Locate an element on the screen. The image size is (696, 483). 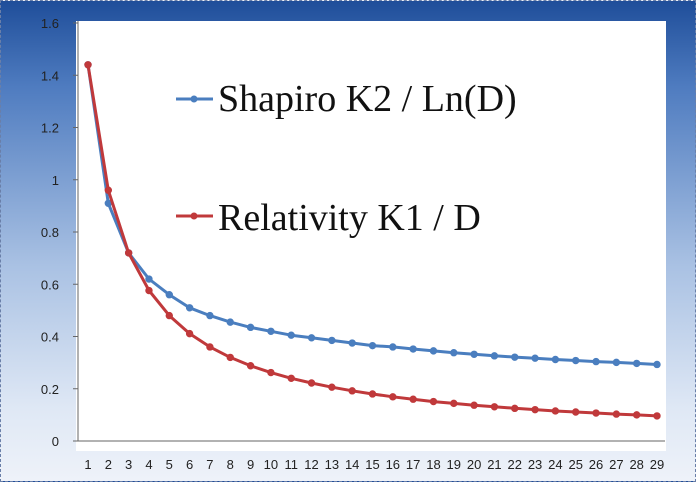
x-tick-label: 6 is located at coordinates (189, 464).